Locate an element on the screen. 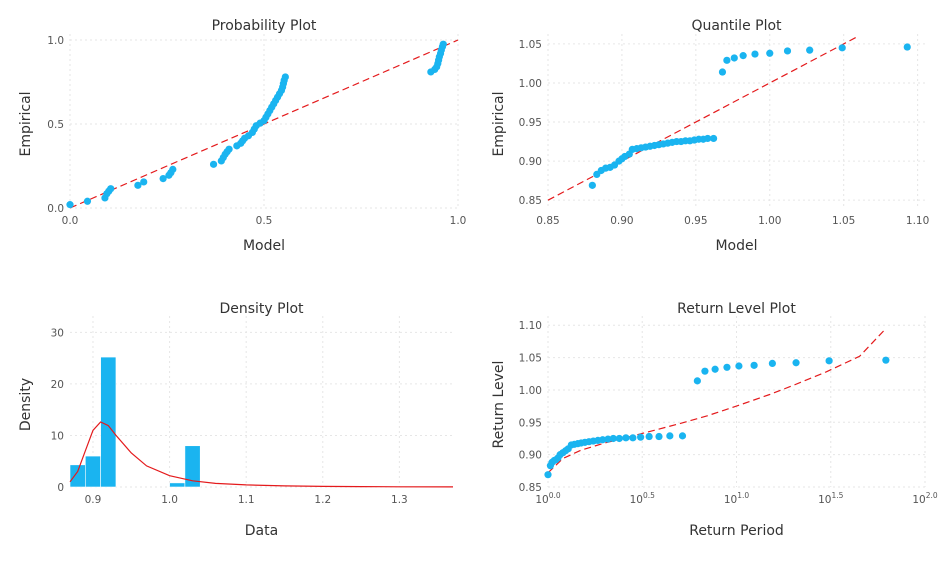 Image resolution: width=945 pixels, height=567 pixels. chart-title: Quantile Plot is located at coordinates (736, 26).